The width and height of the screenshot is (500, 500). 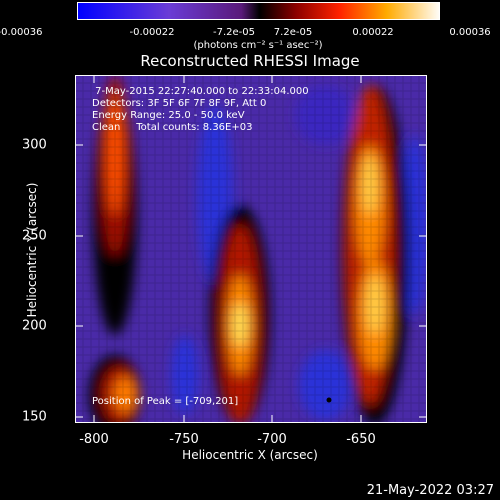 What do you see at coordinates (200, 91) in the screenshot?
I see `time-range-label: 7-May-2015 22:27:40.000 to 22:33:04.000` at bounding box center [200, 91].